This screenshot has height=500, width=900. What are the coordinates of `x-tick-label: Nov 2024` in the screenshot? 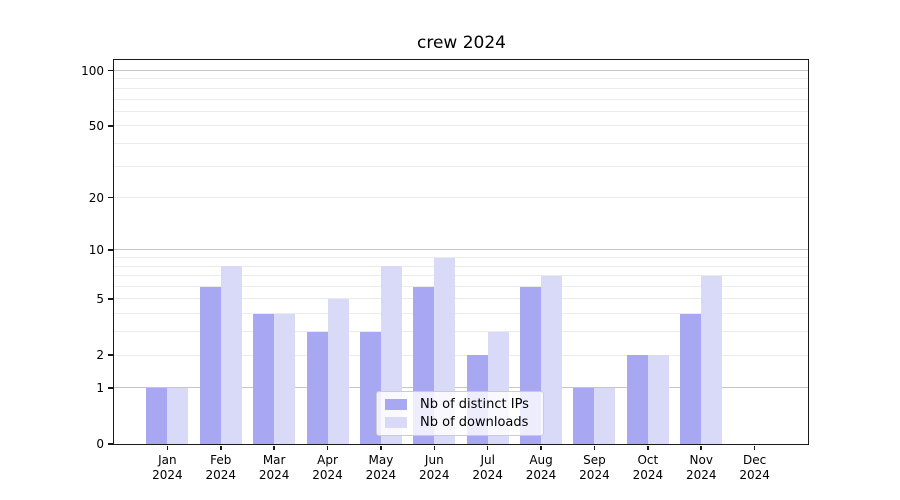 It's located at (701, 467).